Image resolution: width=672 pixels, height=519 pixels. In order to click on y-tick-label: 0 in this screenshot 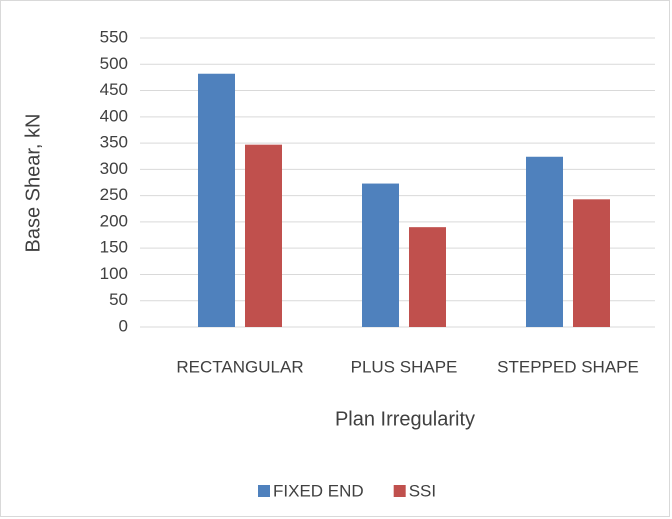, I will do `click(123, 325)`.